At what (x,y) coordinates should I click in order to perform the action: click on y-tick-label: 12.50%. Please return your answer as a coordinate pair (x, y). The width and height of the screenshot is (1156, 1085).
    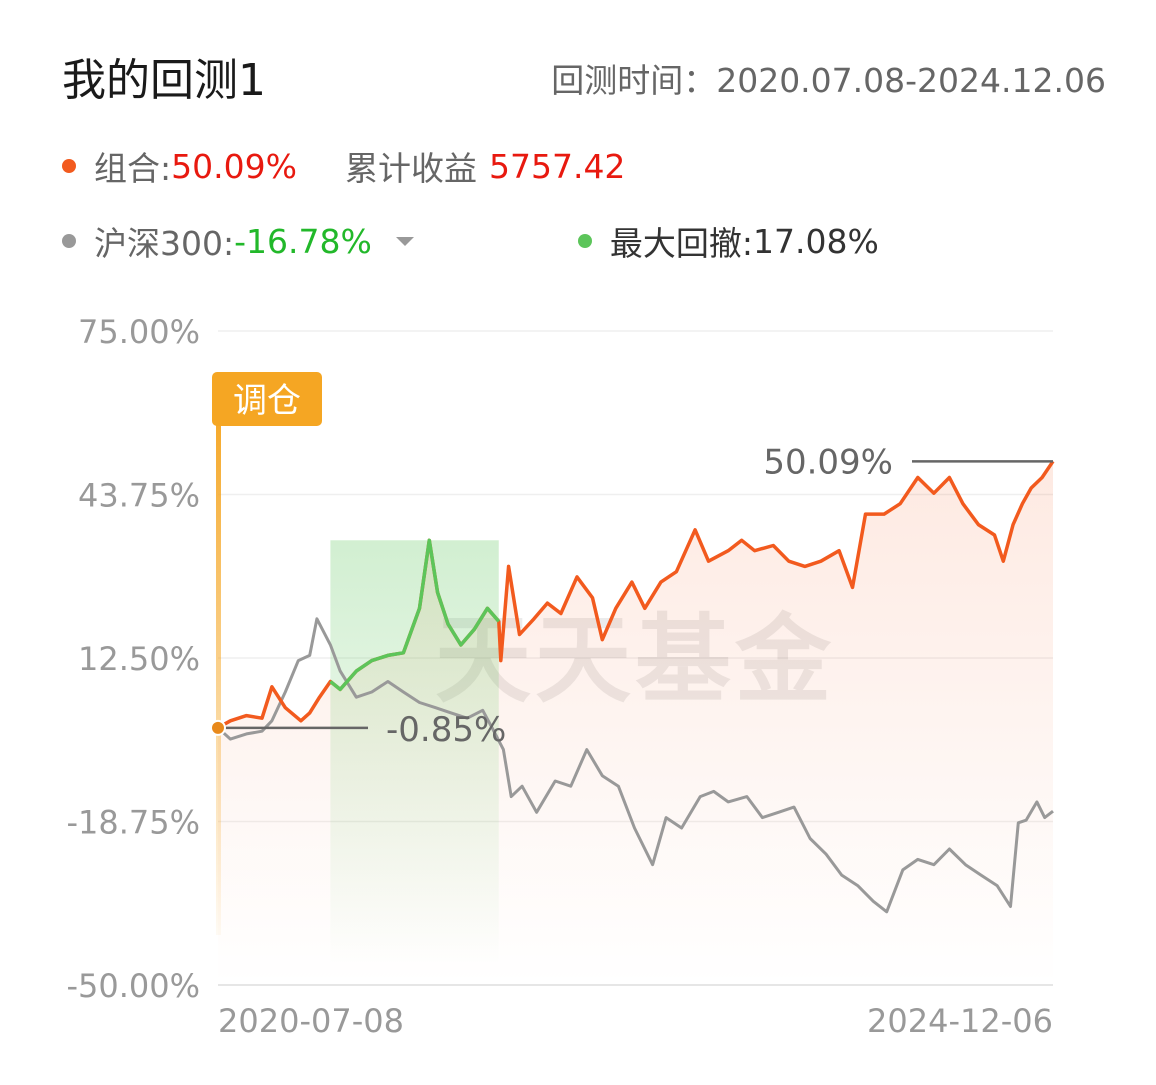
    Looking at the image, I should click on (139, 659).